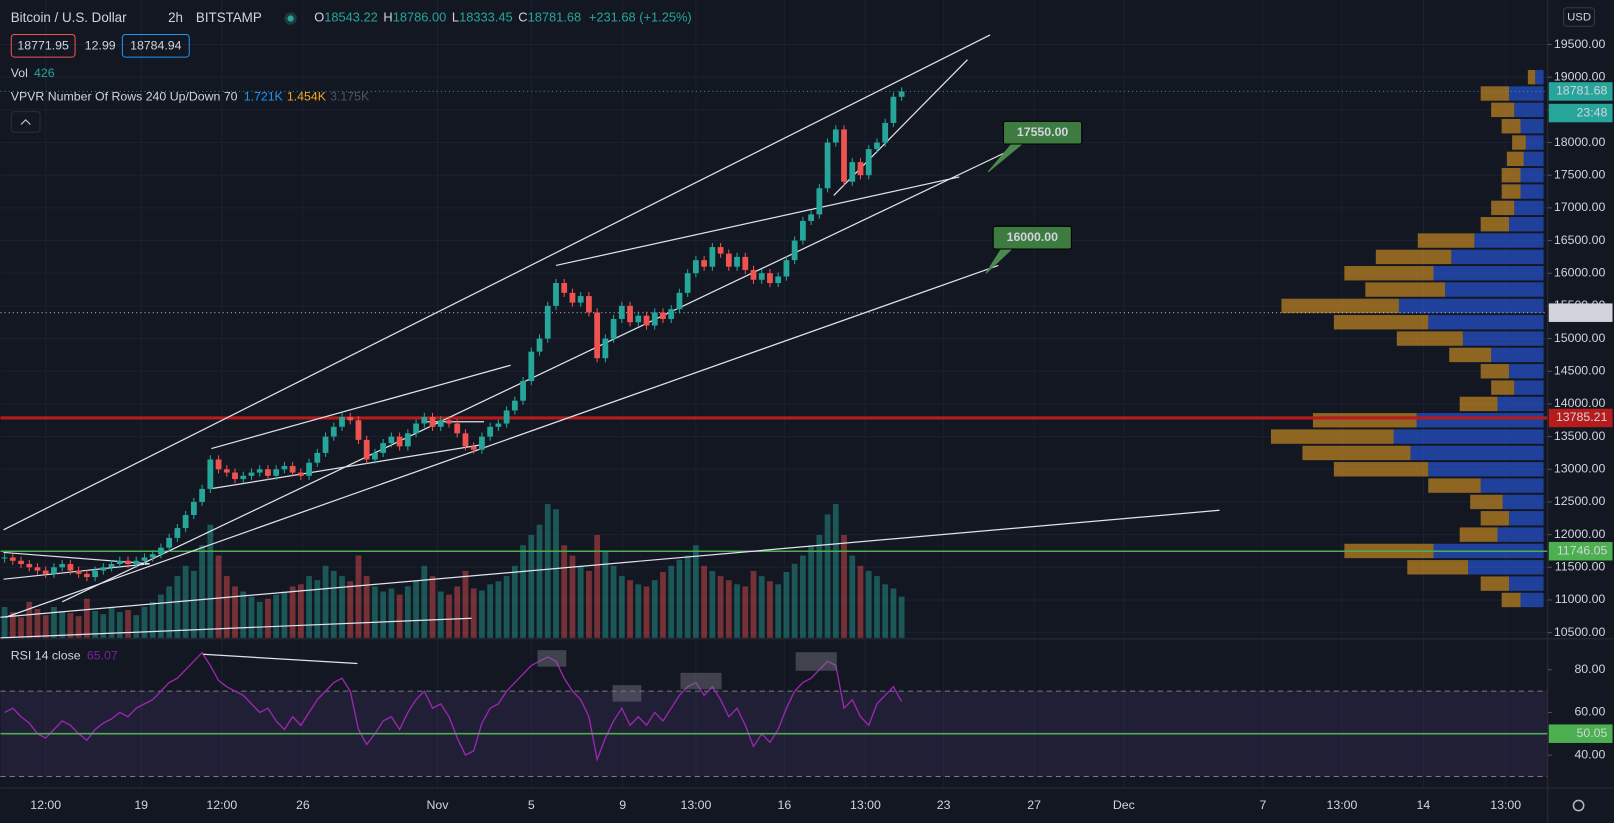 This screenshot has width=1614, height=823. I want to click on y-tick-label: 17000.00, so click(1580, 207).